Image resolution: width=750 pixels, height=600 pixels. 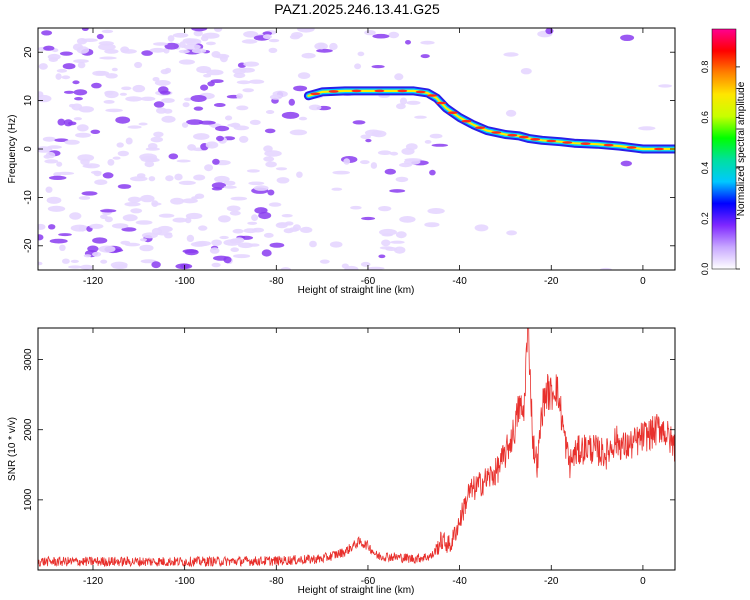 I want to click on spectrogram-x-label: Height of straight line (km), so click(x=356, y=290).